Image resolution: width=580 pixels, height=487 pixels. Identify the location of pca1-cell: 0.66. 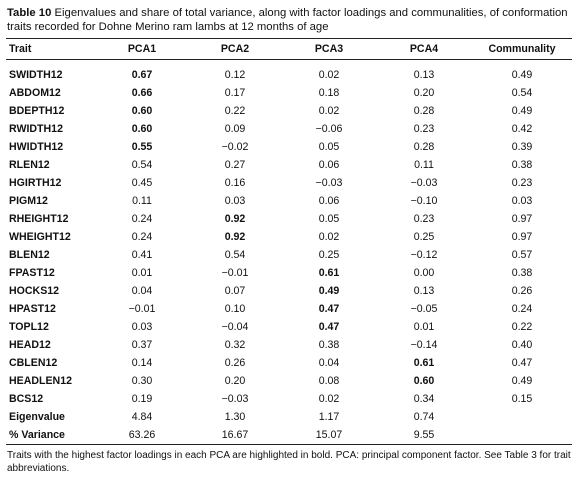
(142, 93).